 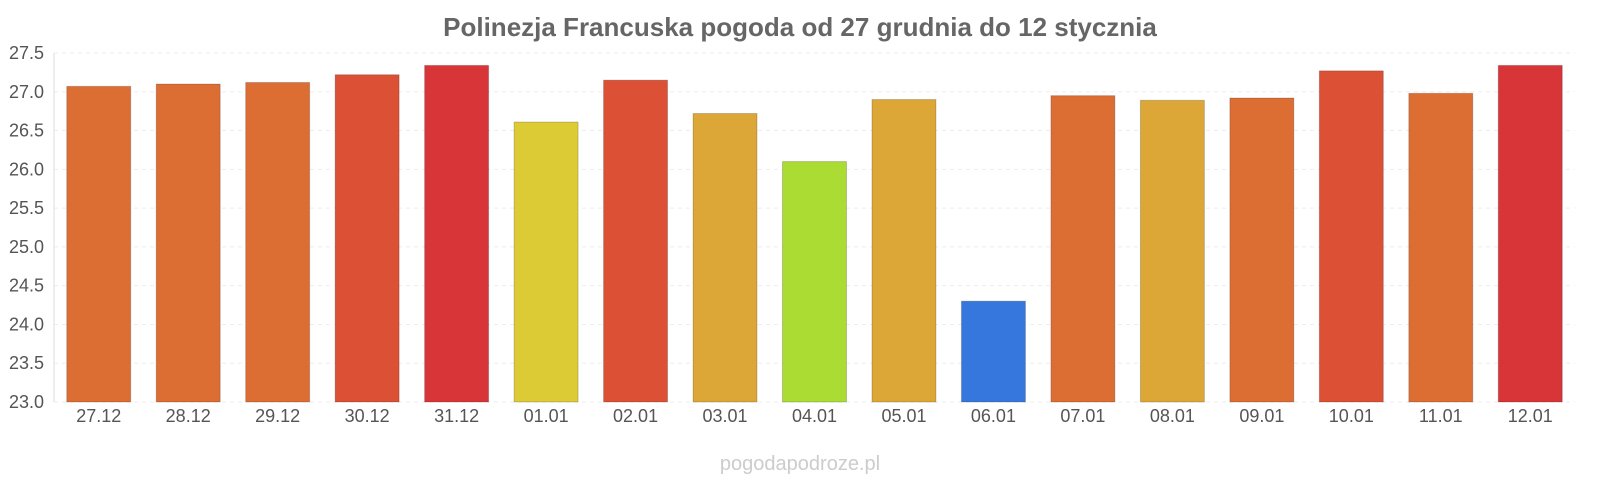 What do you see at coordinates (636, 241) in the screenshot?
I see `bar-02.01` at bounding box center [636, 241].